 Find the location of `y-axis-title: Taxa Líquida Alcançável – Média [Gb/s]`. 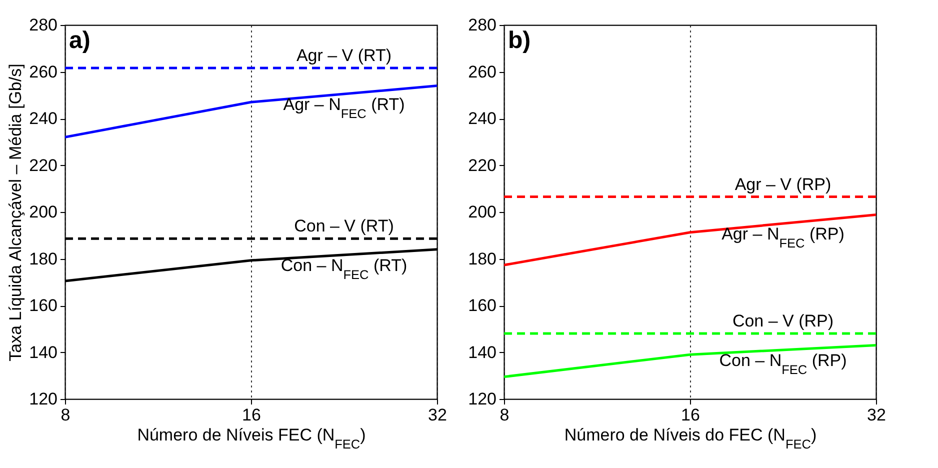

y-axis-title: Taxa Líquida Alcançável – Média [Gb/s] is located at coordinates (16, 213).